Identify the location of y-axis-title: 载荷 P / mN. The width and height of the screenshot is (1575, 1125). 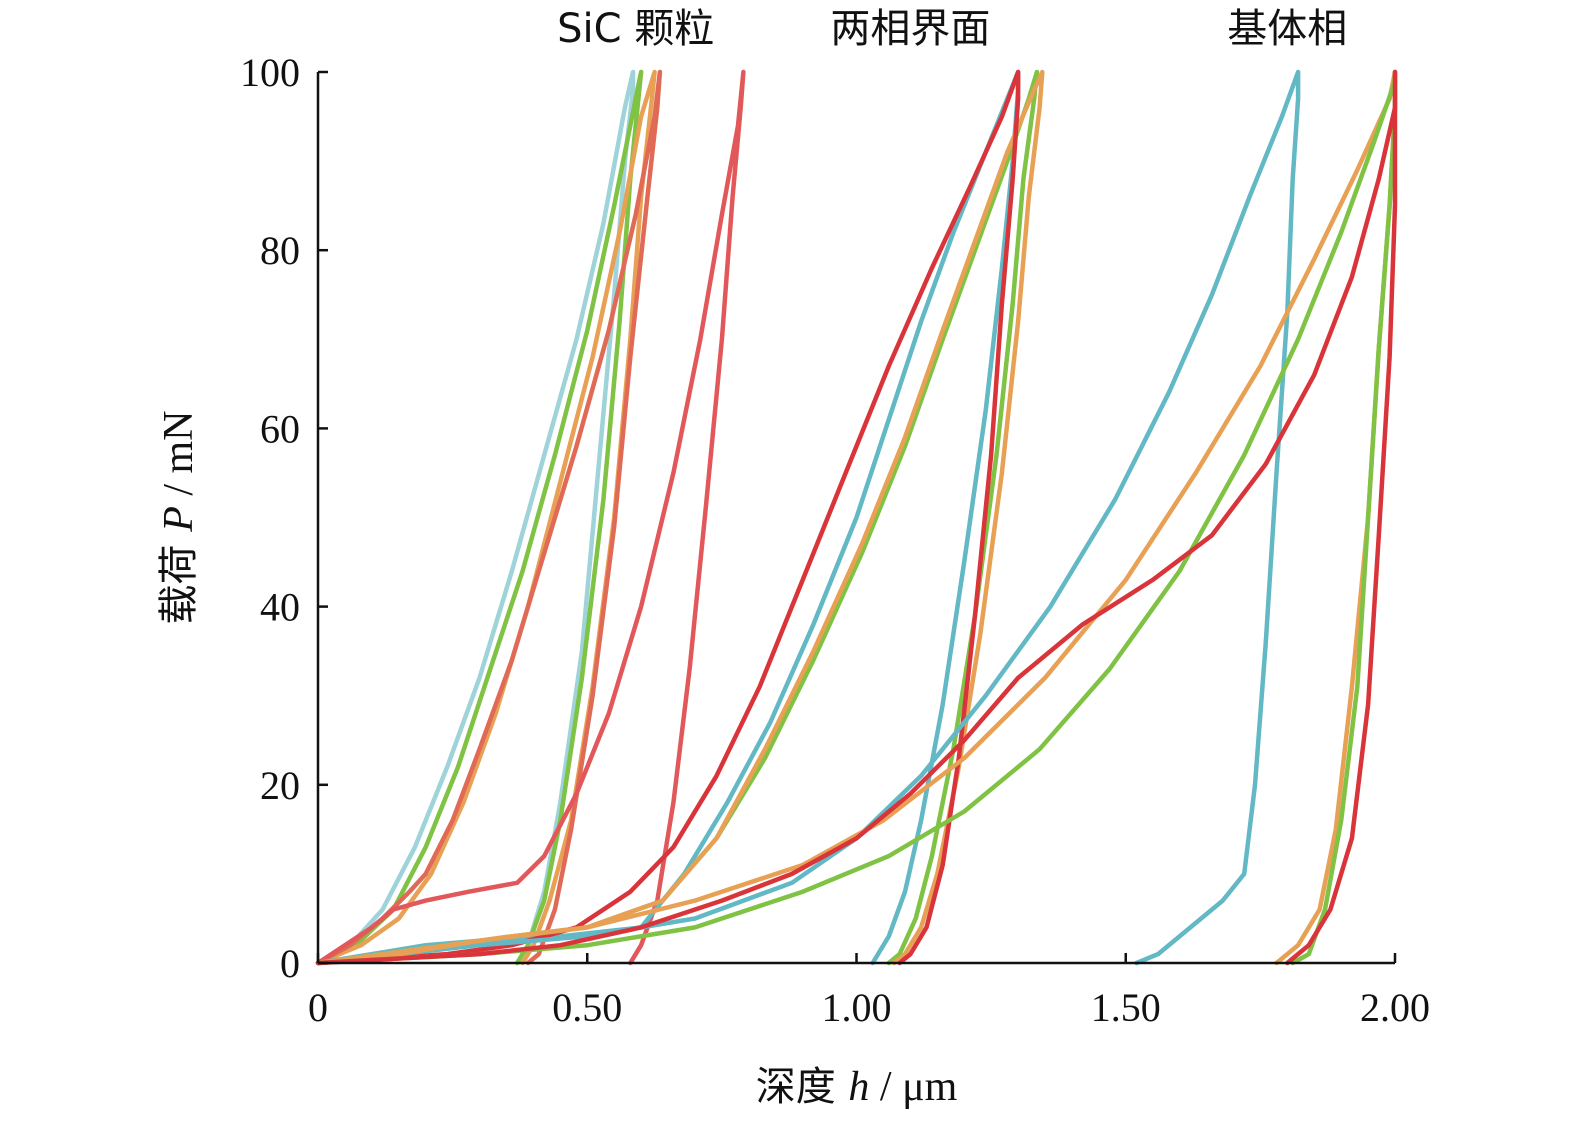
(179, 517).